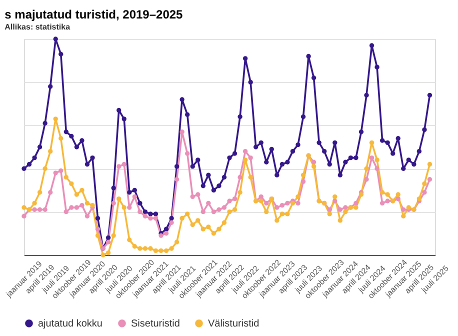  Describe the element at coordinates (155, 324) in the screenshot. I see `legend-label: Siseturistid` at that location.